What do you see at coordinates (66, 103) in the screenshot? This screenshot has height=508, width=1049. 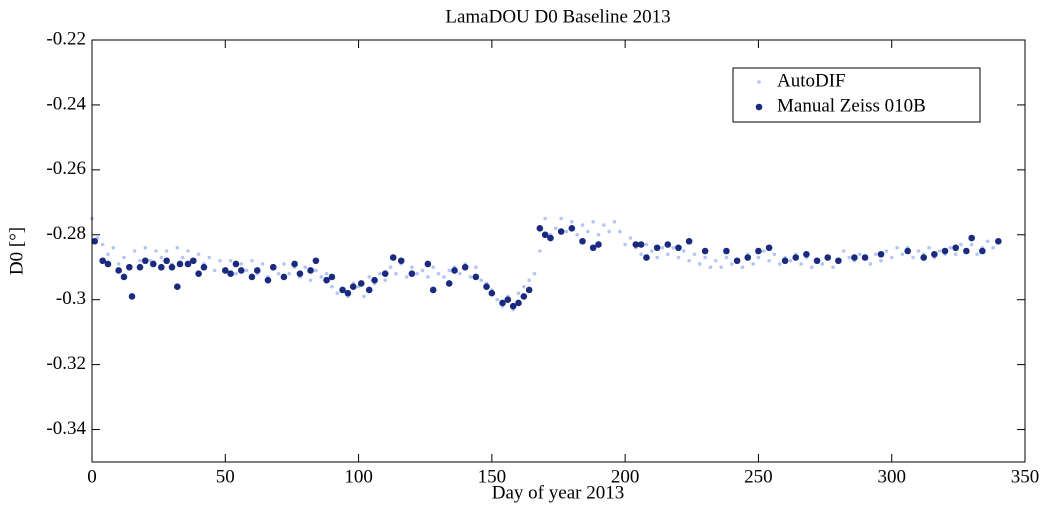 I see `y-tick-label: -0.24` at bounding box center [66, 103].